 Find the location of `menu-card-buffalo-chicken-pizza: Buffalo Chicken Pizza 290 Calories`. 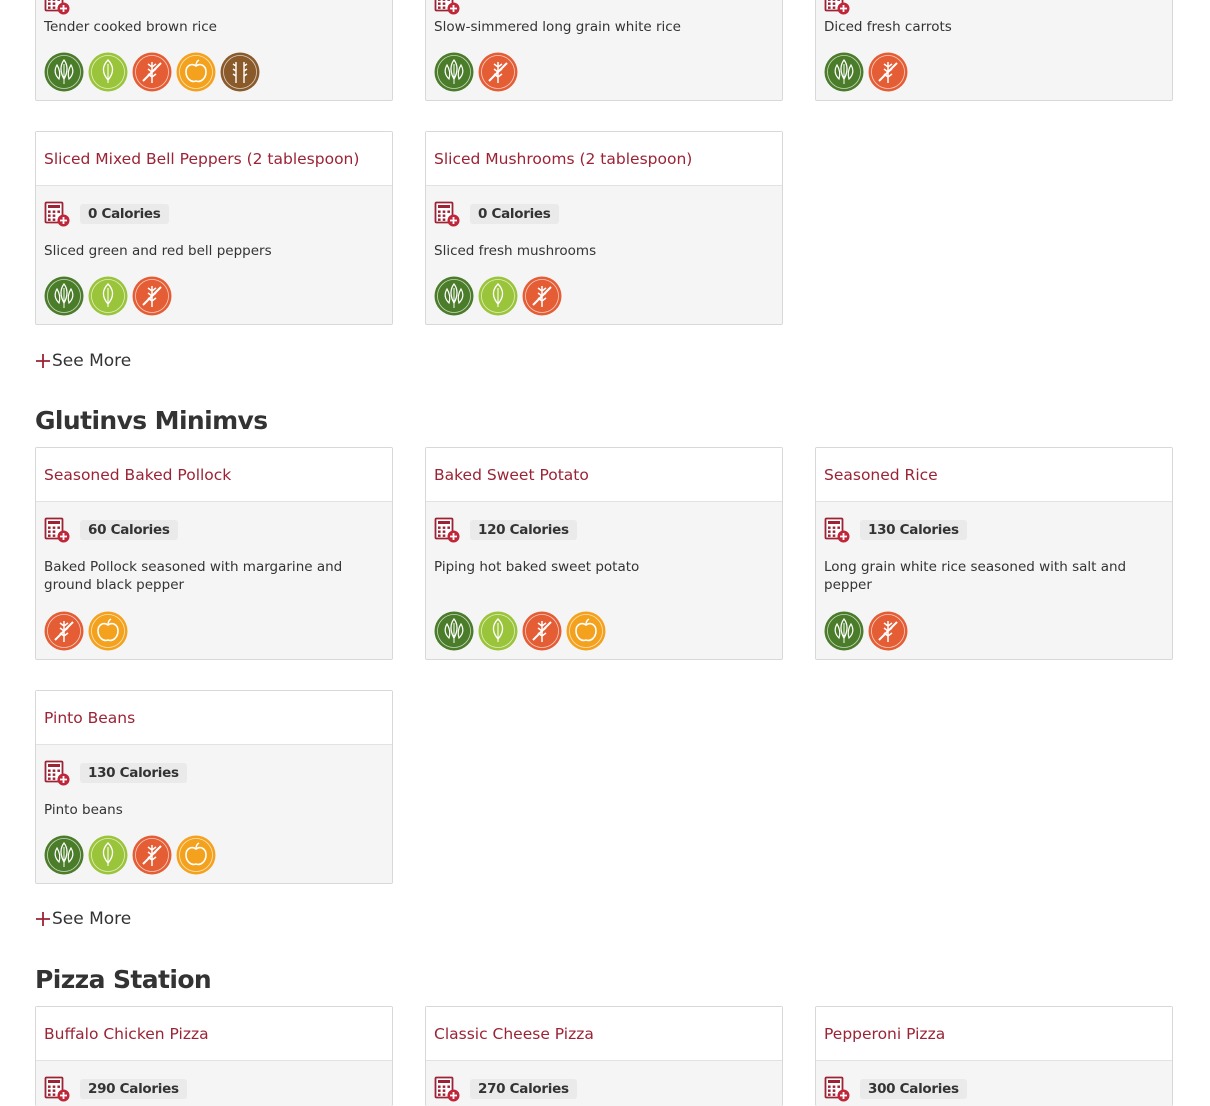

menu-card-buffalo-chicken-pizza: Buffalo Chicken Pizza 290 Calories is located at coordinates (214, 1056).